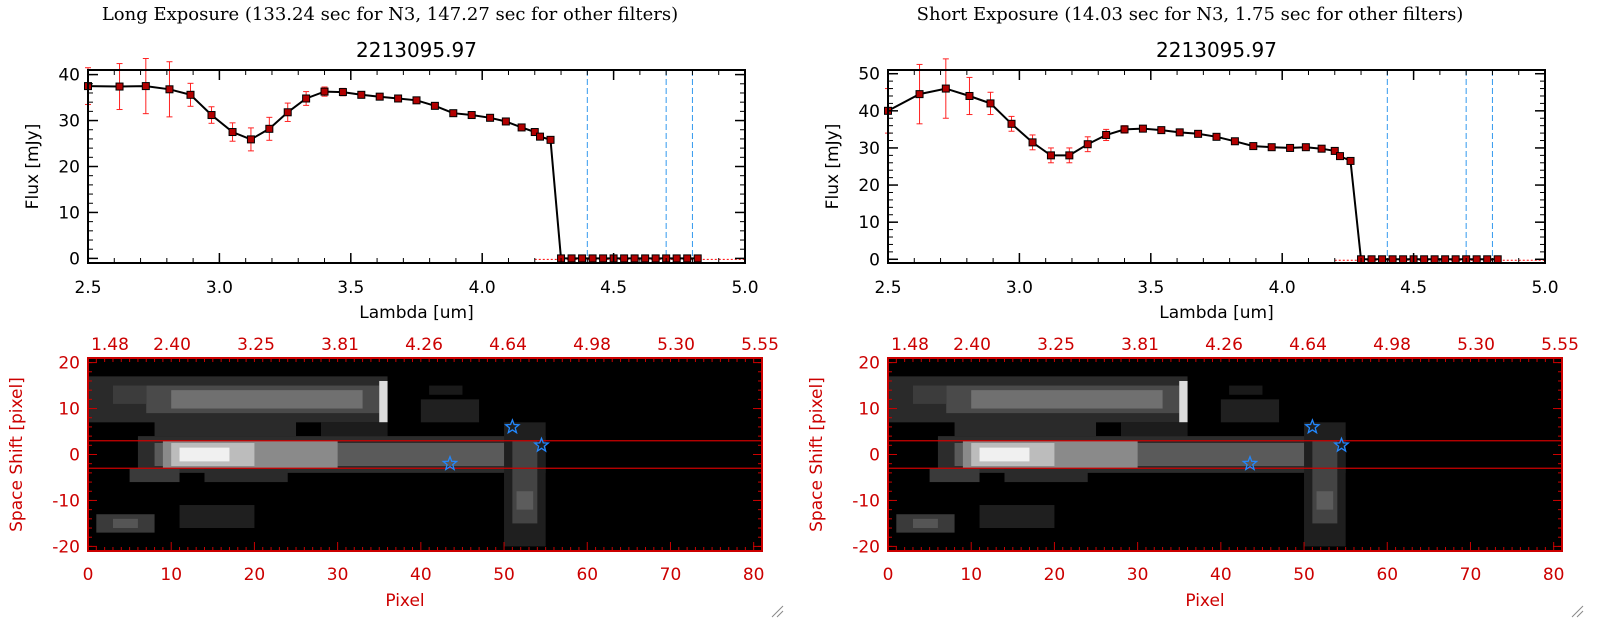  Describe the element at coordinates (869, 223) in the screenshot. I see `y-tick-label: 10` at that location.